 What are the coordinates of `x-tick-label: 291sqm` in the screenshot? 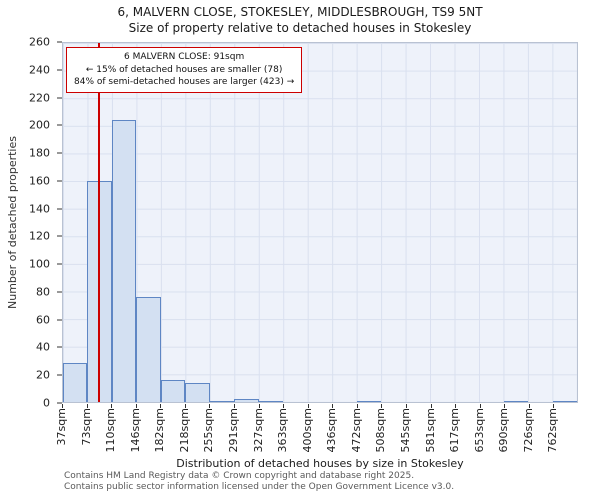 It's located at (233, 430).